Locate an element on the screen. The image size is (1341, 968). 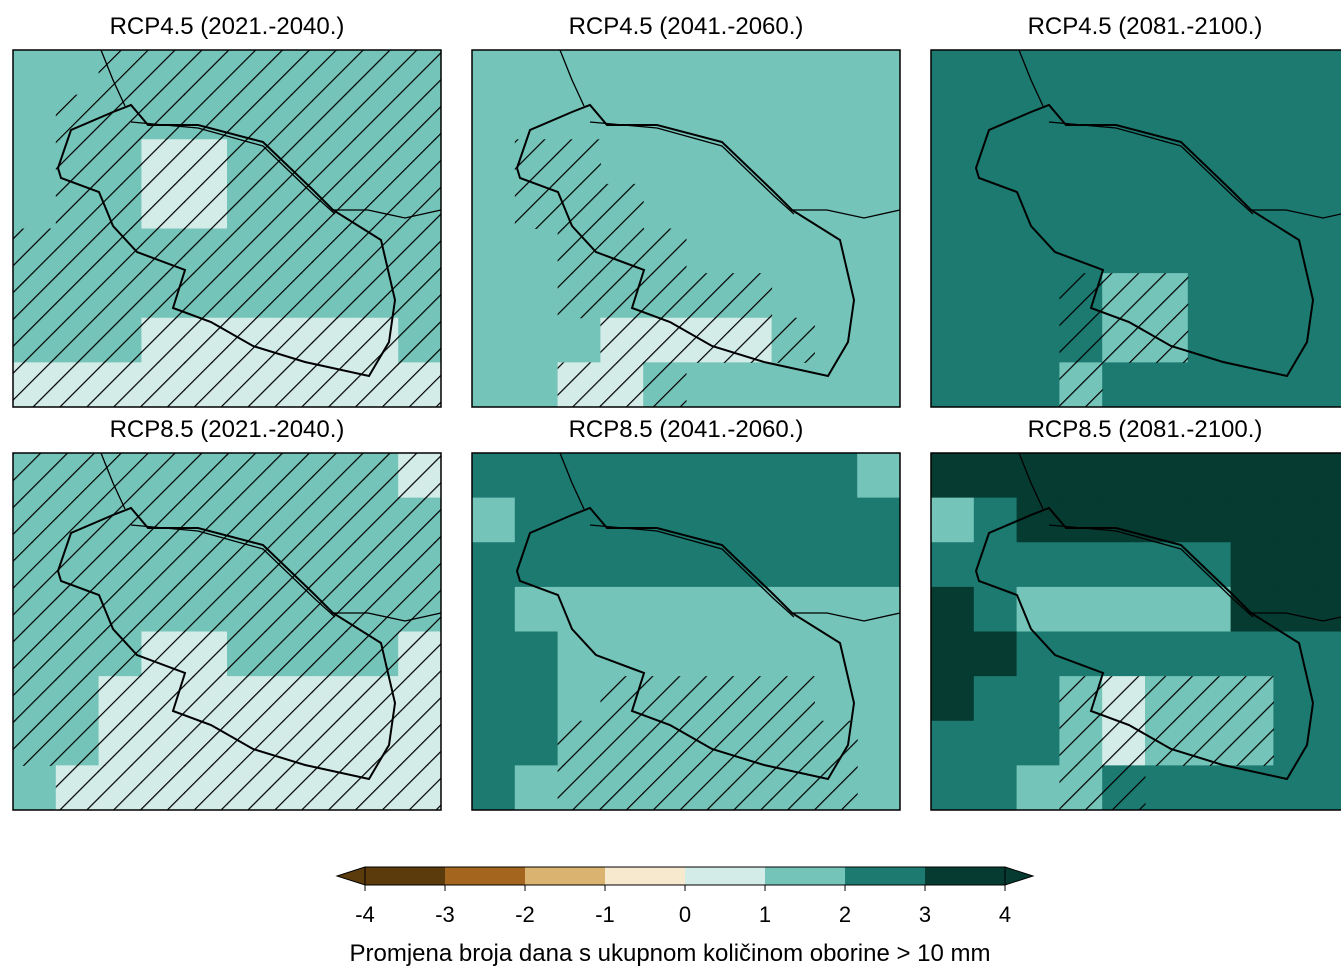
panel-frame is located at coordinates (227, 631).